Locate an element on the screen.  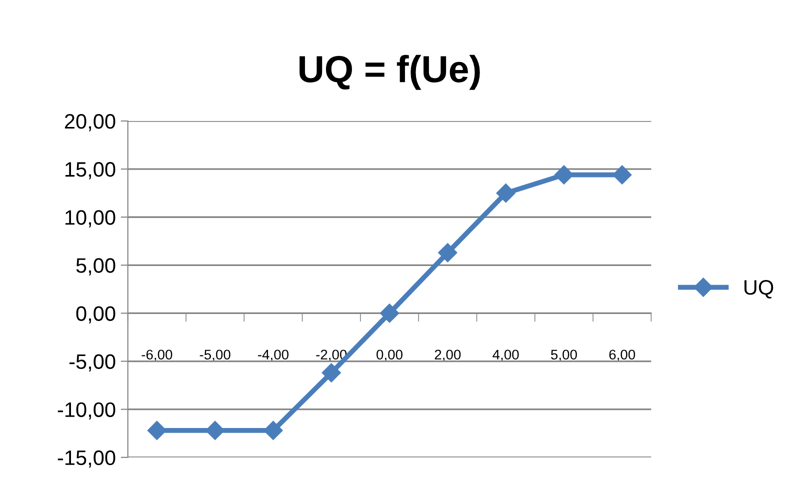
y-tick-label: -10,00 is located at coordinates (87, 411).